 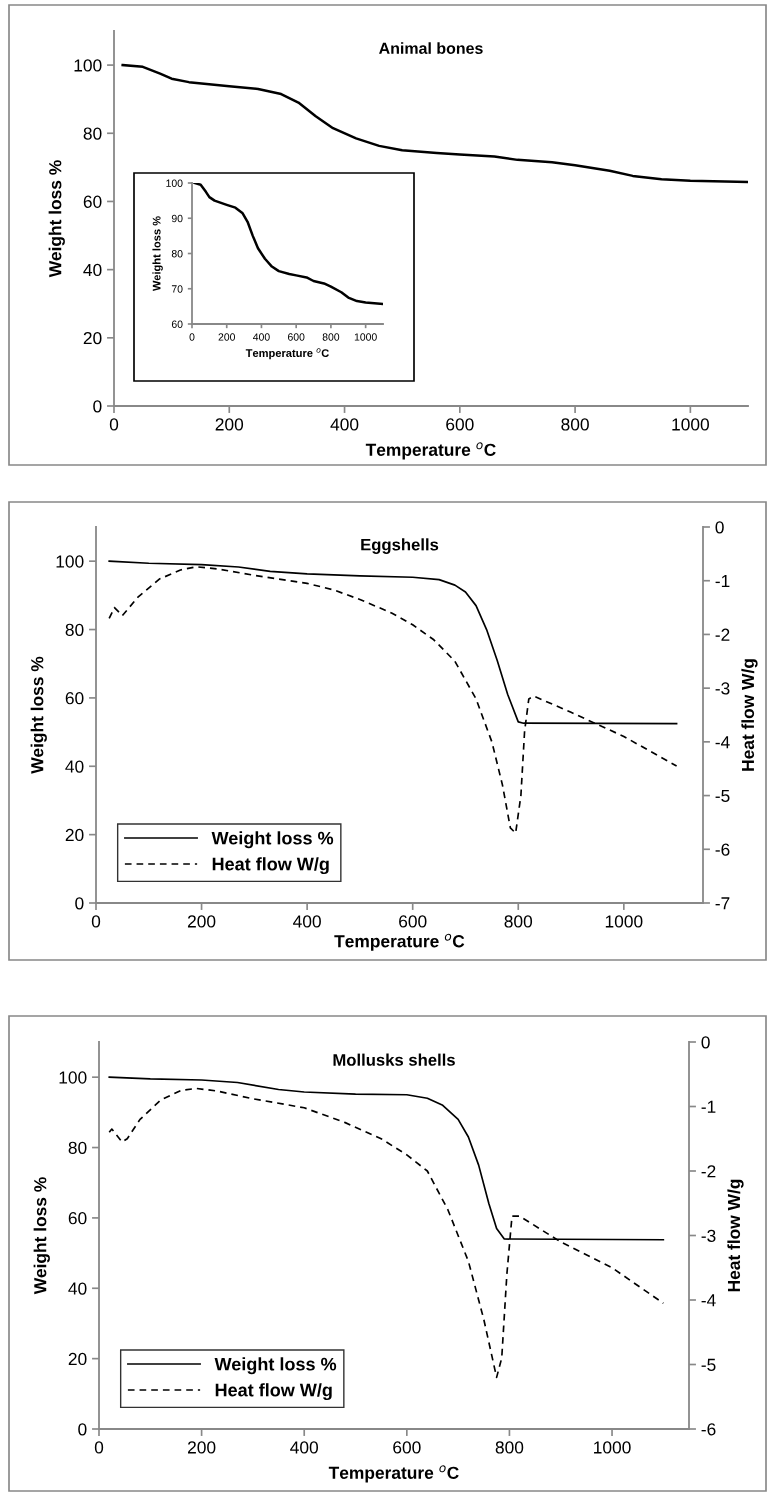 I want to click on line-series, so click(x=288, y=244).